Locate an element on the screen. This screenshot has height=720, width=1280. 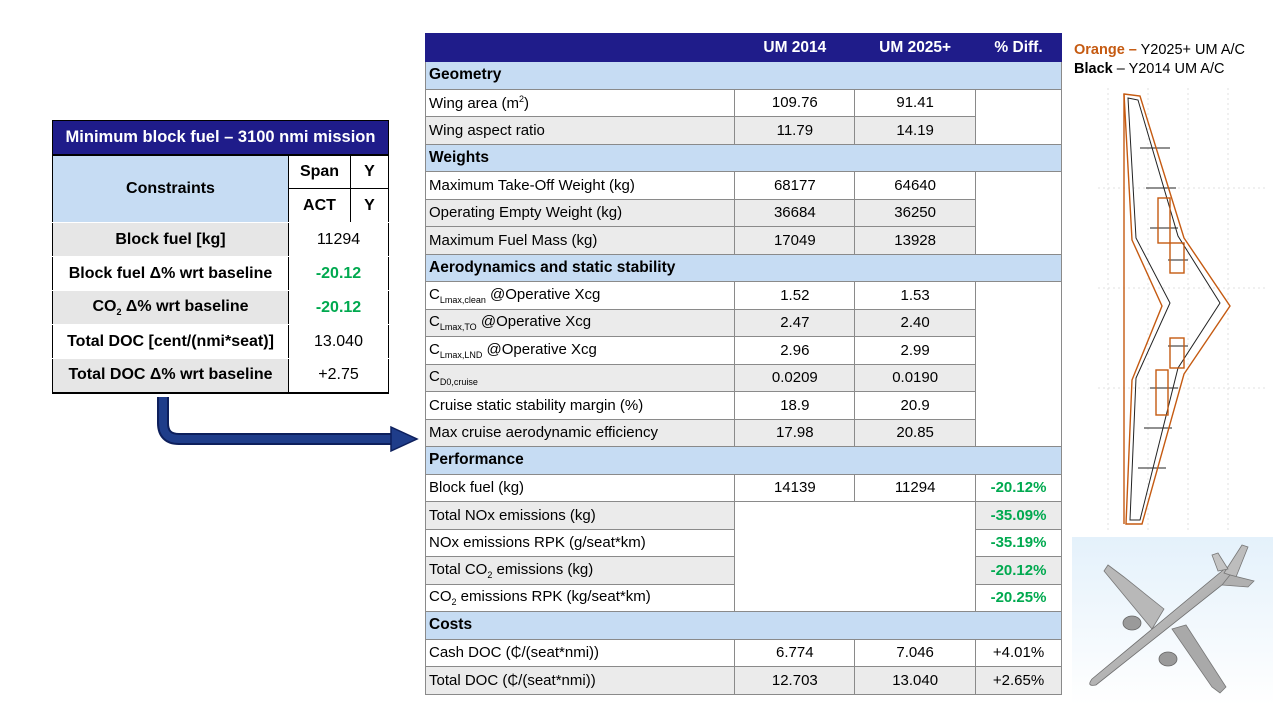
value-2014: 68177 is located at coordinates (795, 185).